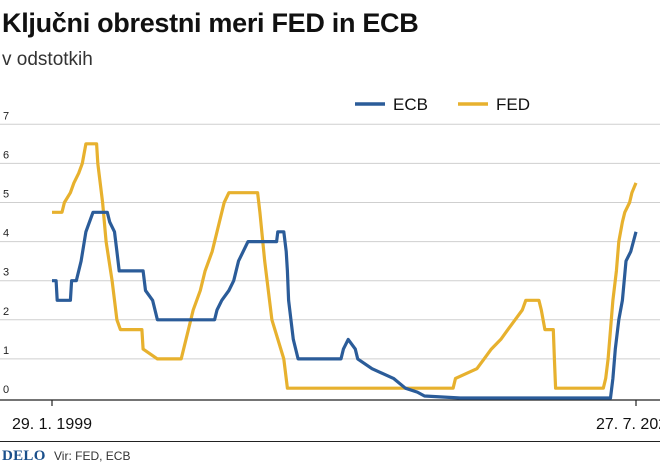 Image resolution: width=660 pixels, height=472 pixels. What do you see at coordinates (330, 416) in the screenshot?
I see `x-axis: 29. 1. 1999 27. 7. 2023` at bounding box center [330, 416].